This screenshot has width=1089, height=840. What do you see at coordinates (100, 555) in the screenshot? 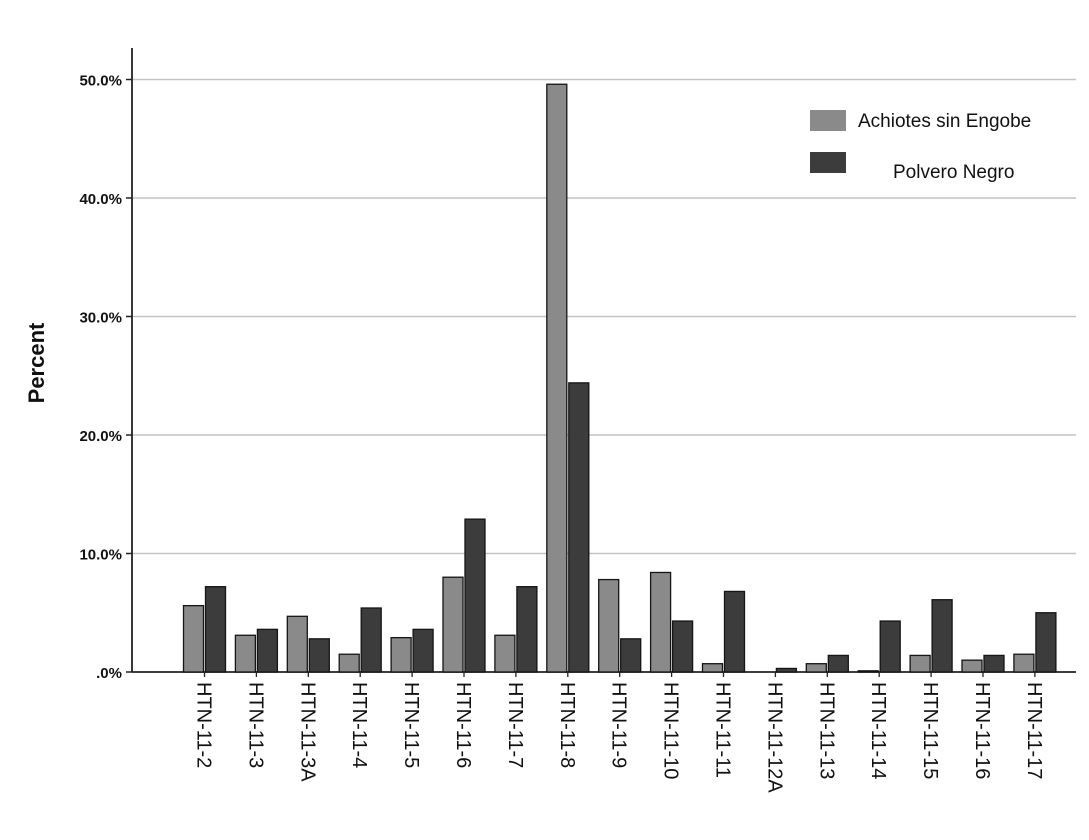
I see `y-tick-label: 10.0%` at bounding box center [100, 555].